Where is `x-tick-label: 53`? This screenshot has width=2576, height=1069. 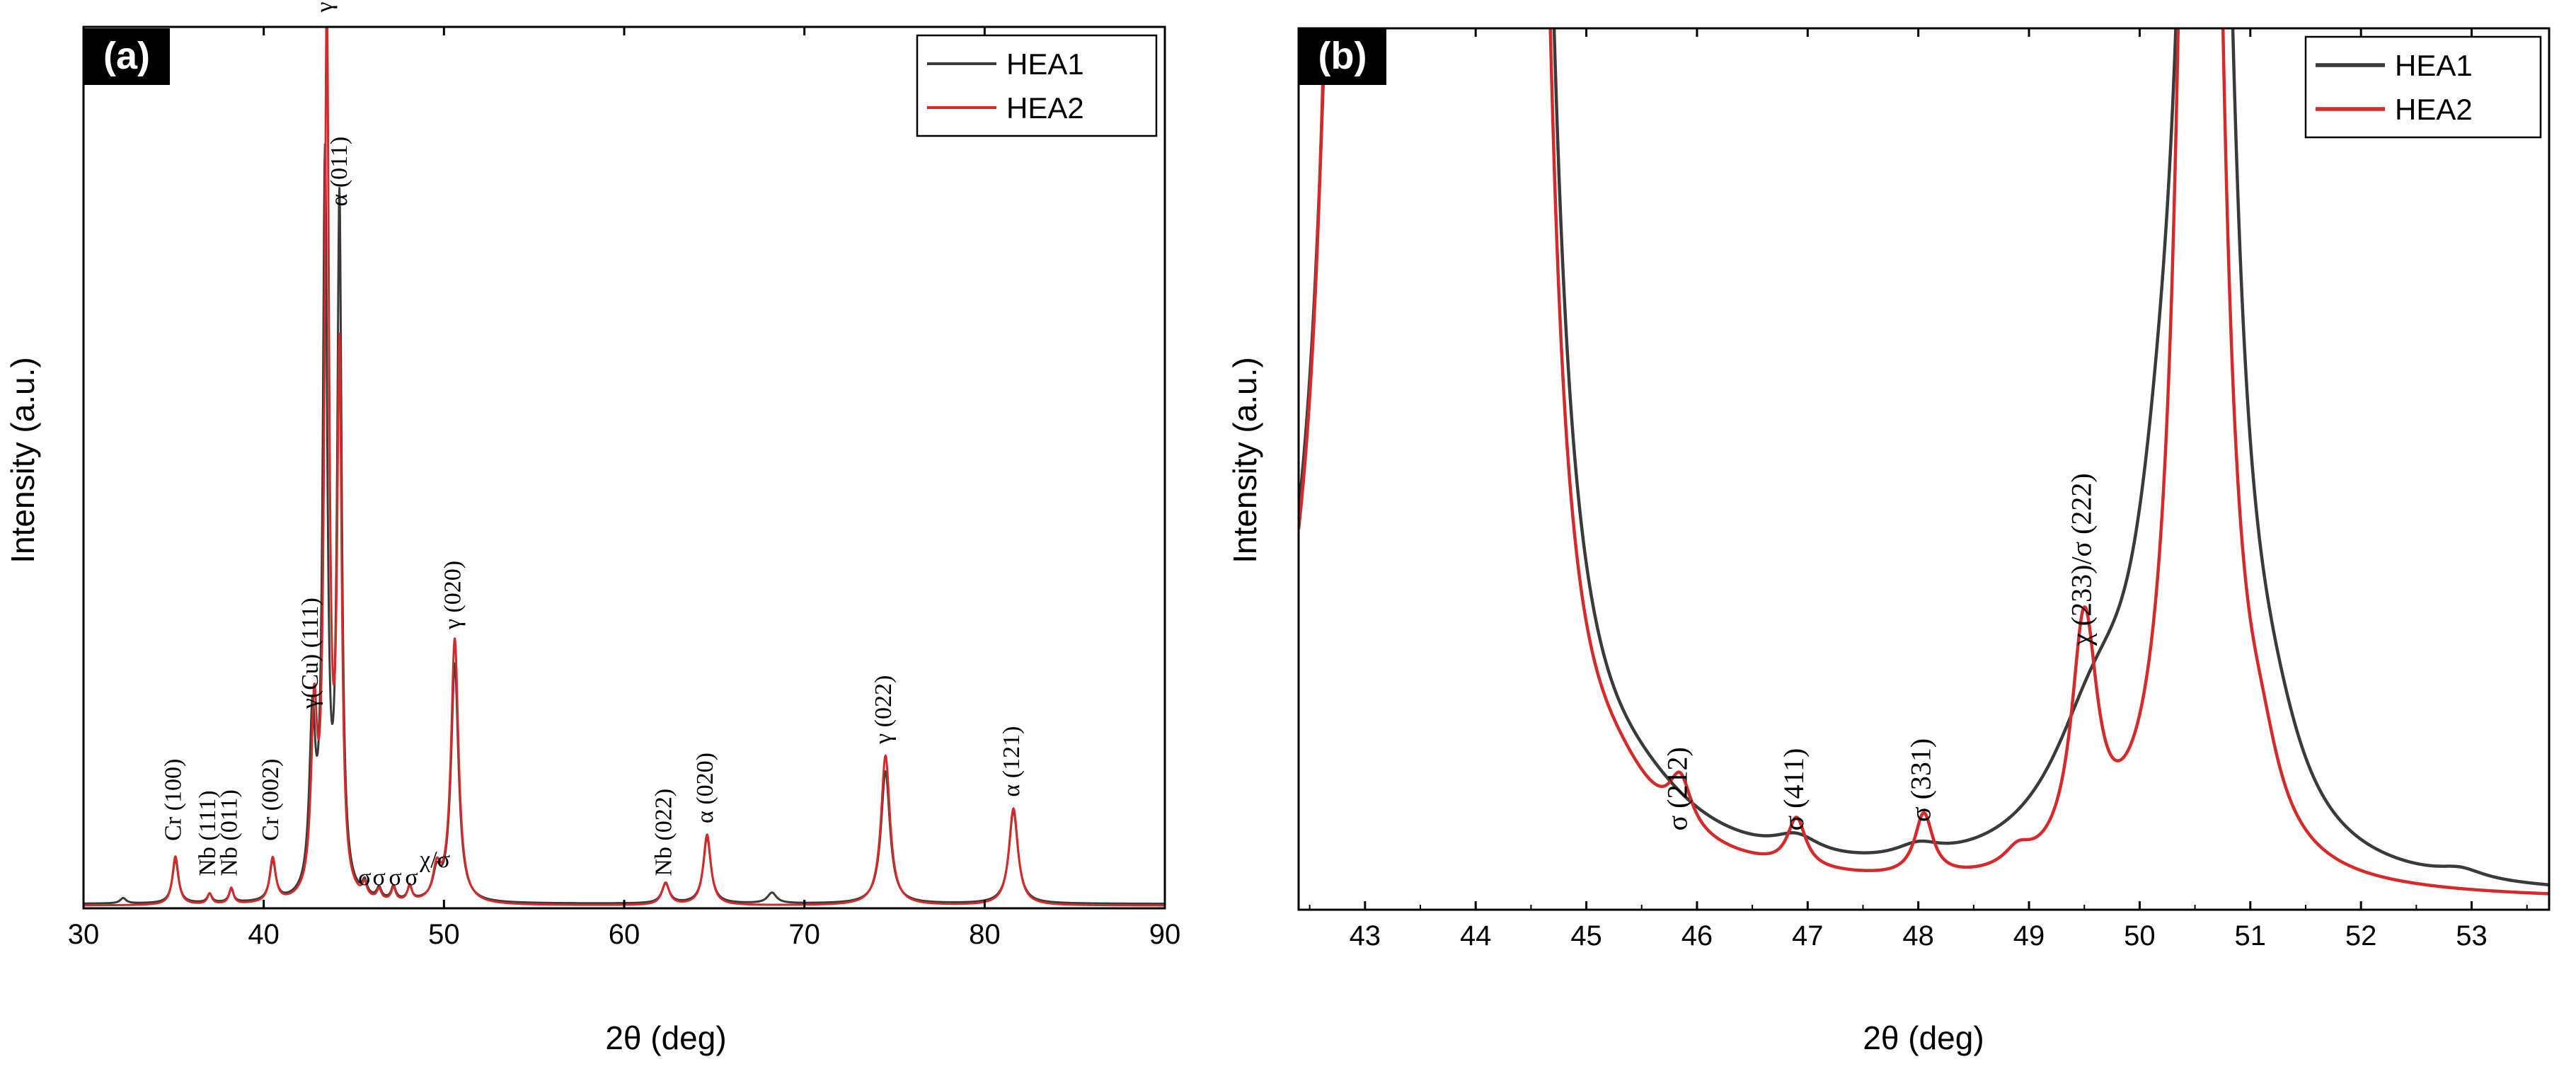
x-tick-label: 53 is located at coordinates (2472, 935).